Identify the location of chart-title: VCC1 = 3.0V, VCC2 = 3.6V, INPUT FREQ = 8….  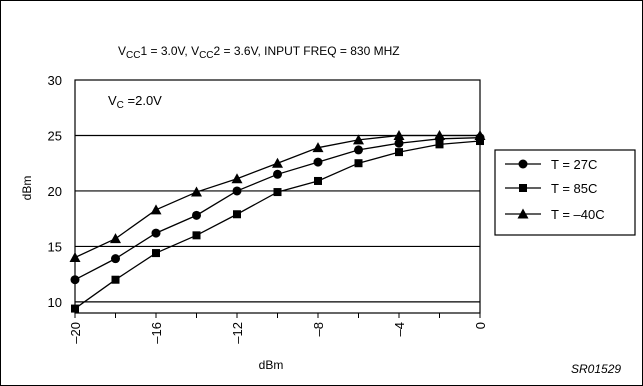
(259, 52).